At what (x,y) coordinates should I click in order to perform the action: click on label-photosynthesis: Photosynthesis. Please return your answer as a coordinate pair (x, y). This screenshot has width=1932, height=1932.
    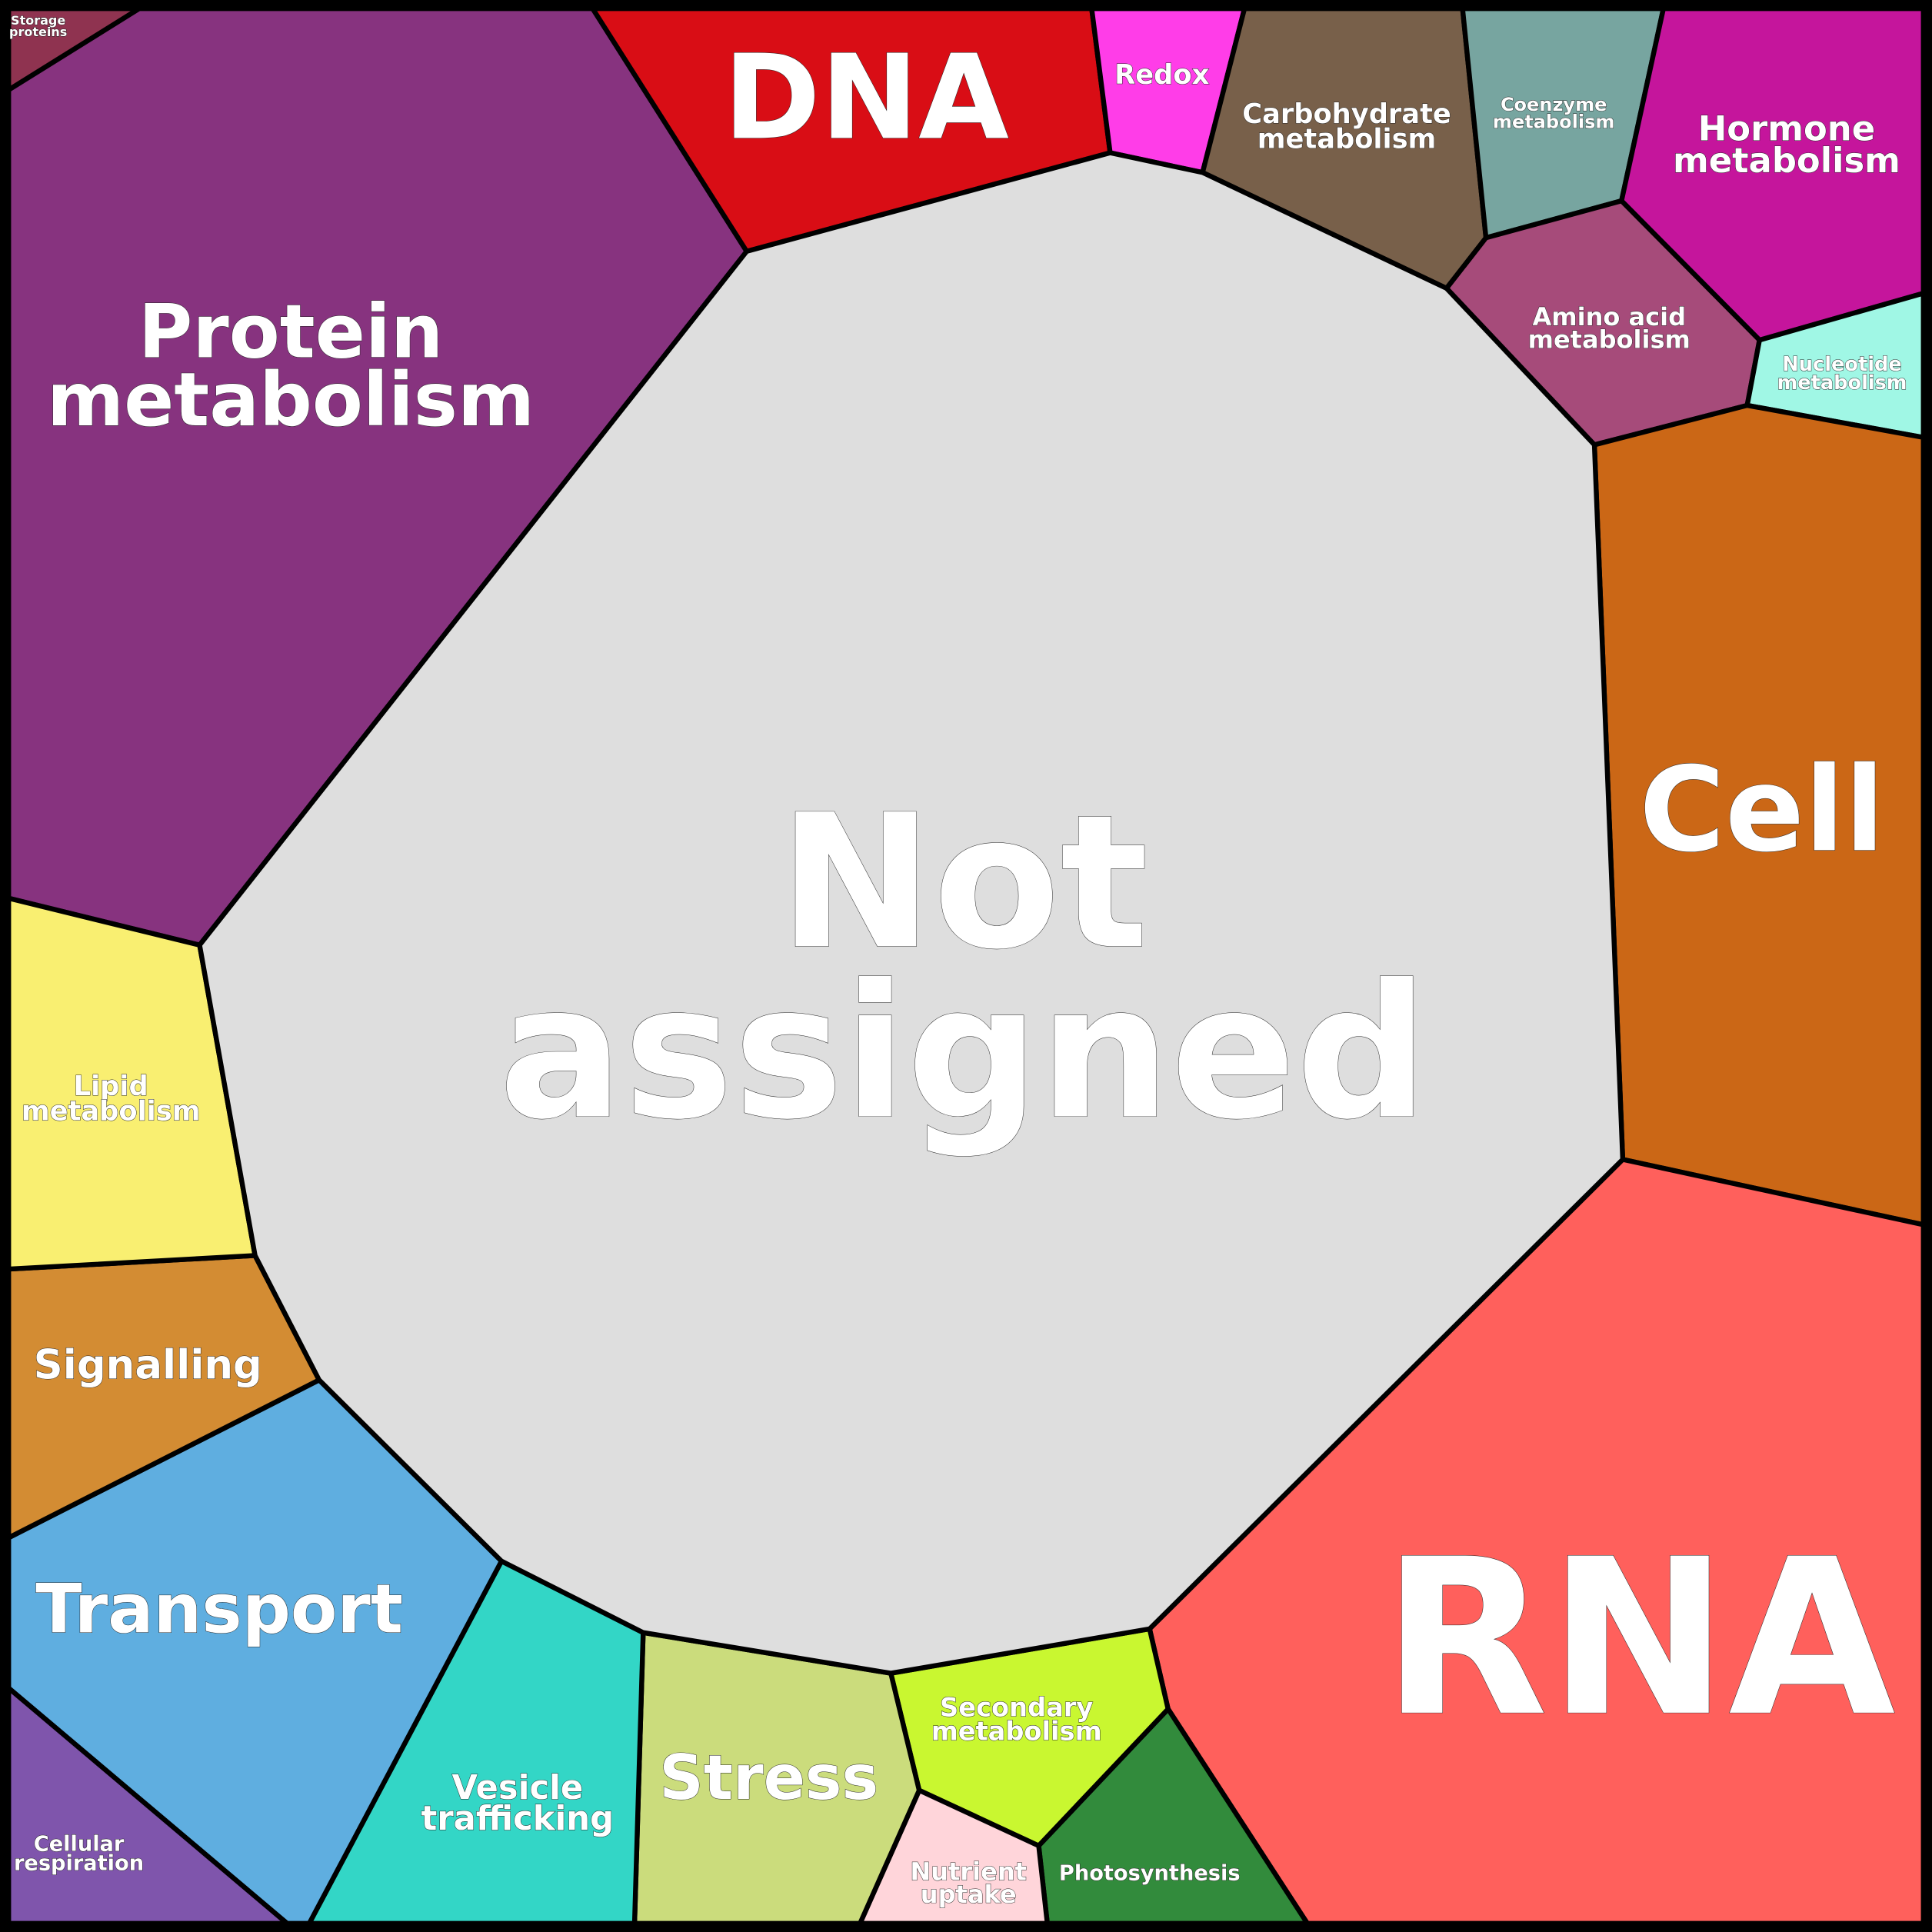
    Looking at the image, I should click on (1150, 1874).